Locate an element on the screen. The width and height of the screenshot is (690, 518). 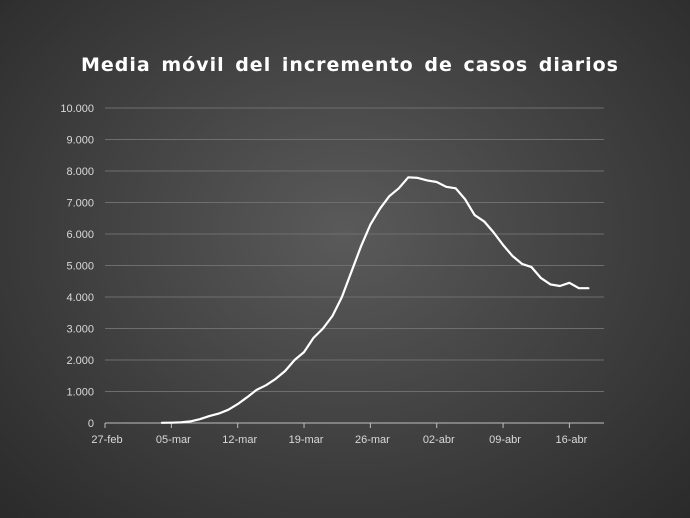
y-tick-label: 2.000 is located at coordinates (80, 361).